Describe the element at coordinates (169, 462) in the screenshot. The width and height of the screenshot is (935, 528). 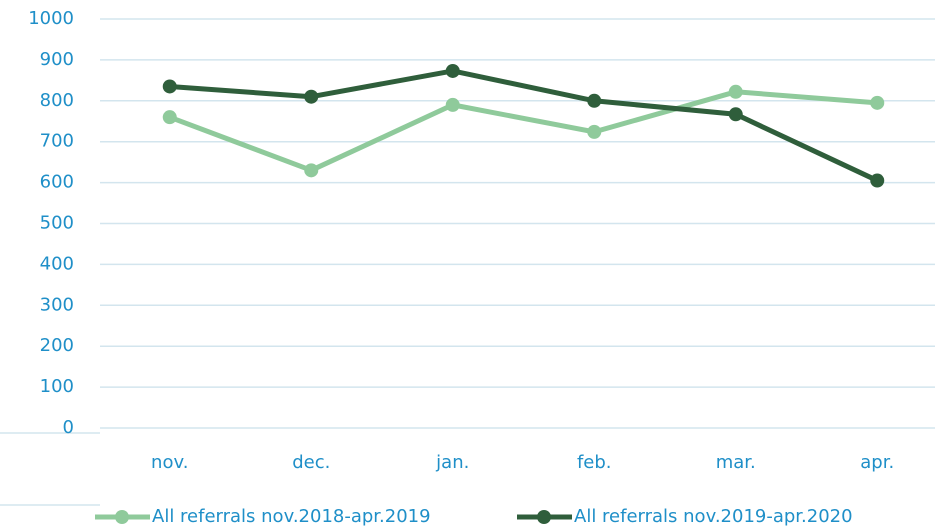
I see `x-tick-label: nov.` at that location.